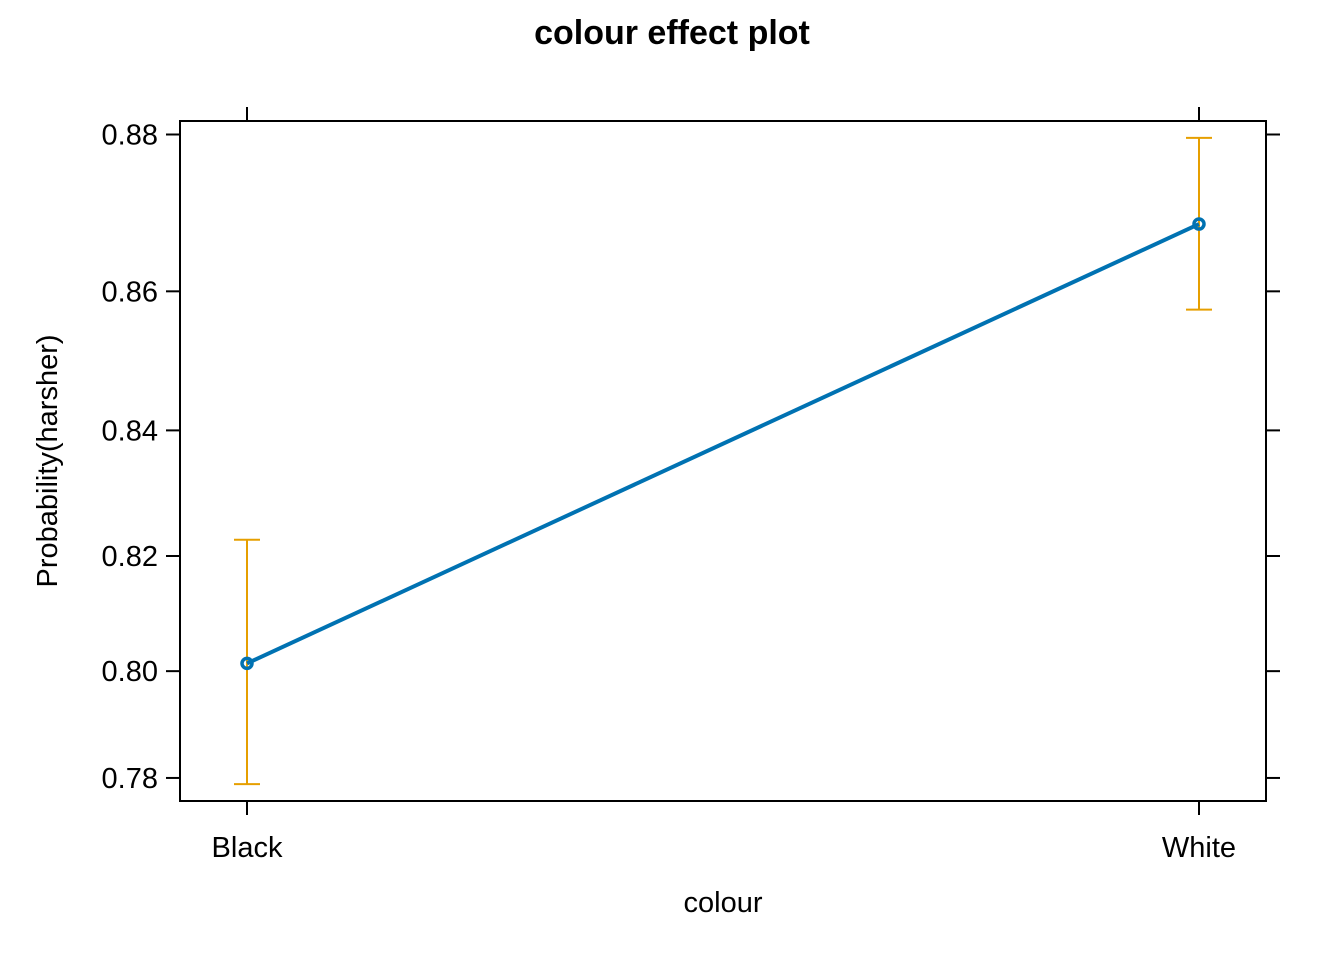 The width and height of the screenshot is (1344, 960). What do you see at coordinates (130, 672) in the screenshot?
I see `y-tick-label: 0.80` at bounding box center [130, 672].